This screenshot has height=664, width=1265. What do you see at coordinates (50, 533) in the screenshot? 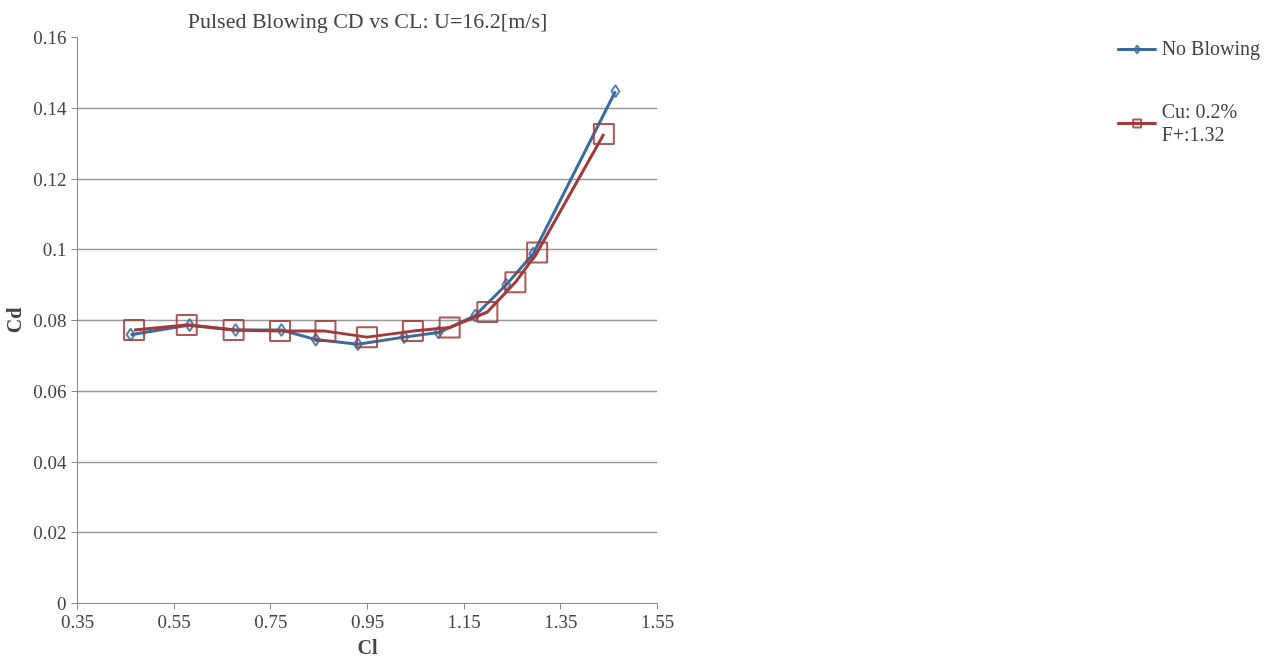
I see `y-tick-label: 0.02` at bounding box center [50, 533].